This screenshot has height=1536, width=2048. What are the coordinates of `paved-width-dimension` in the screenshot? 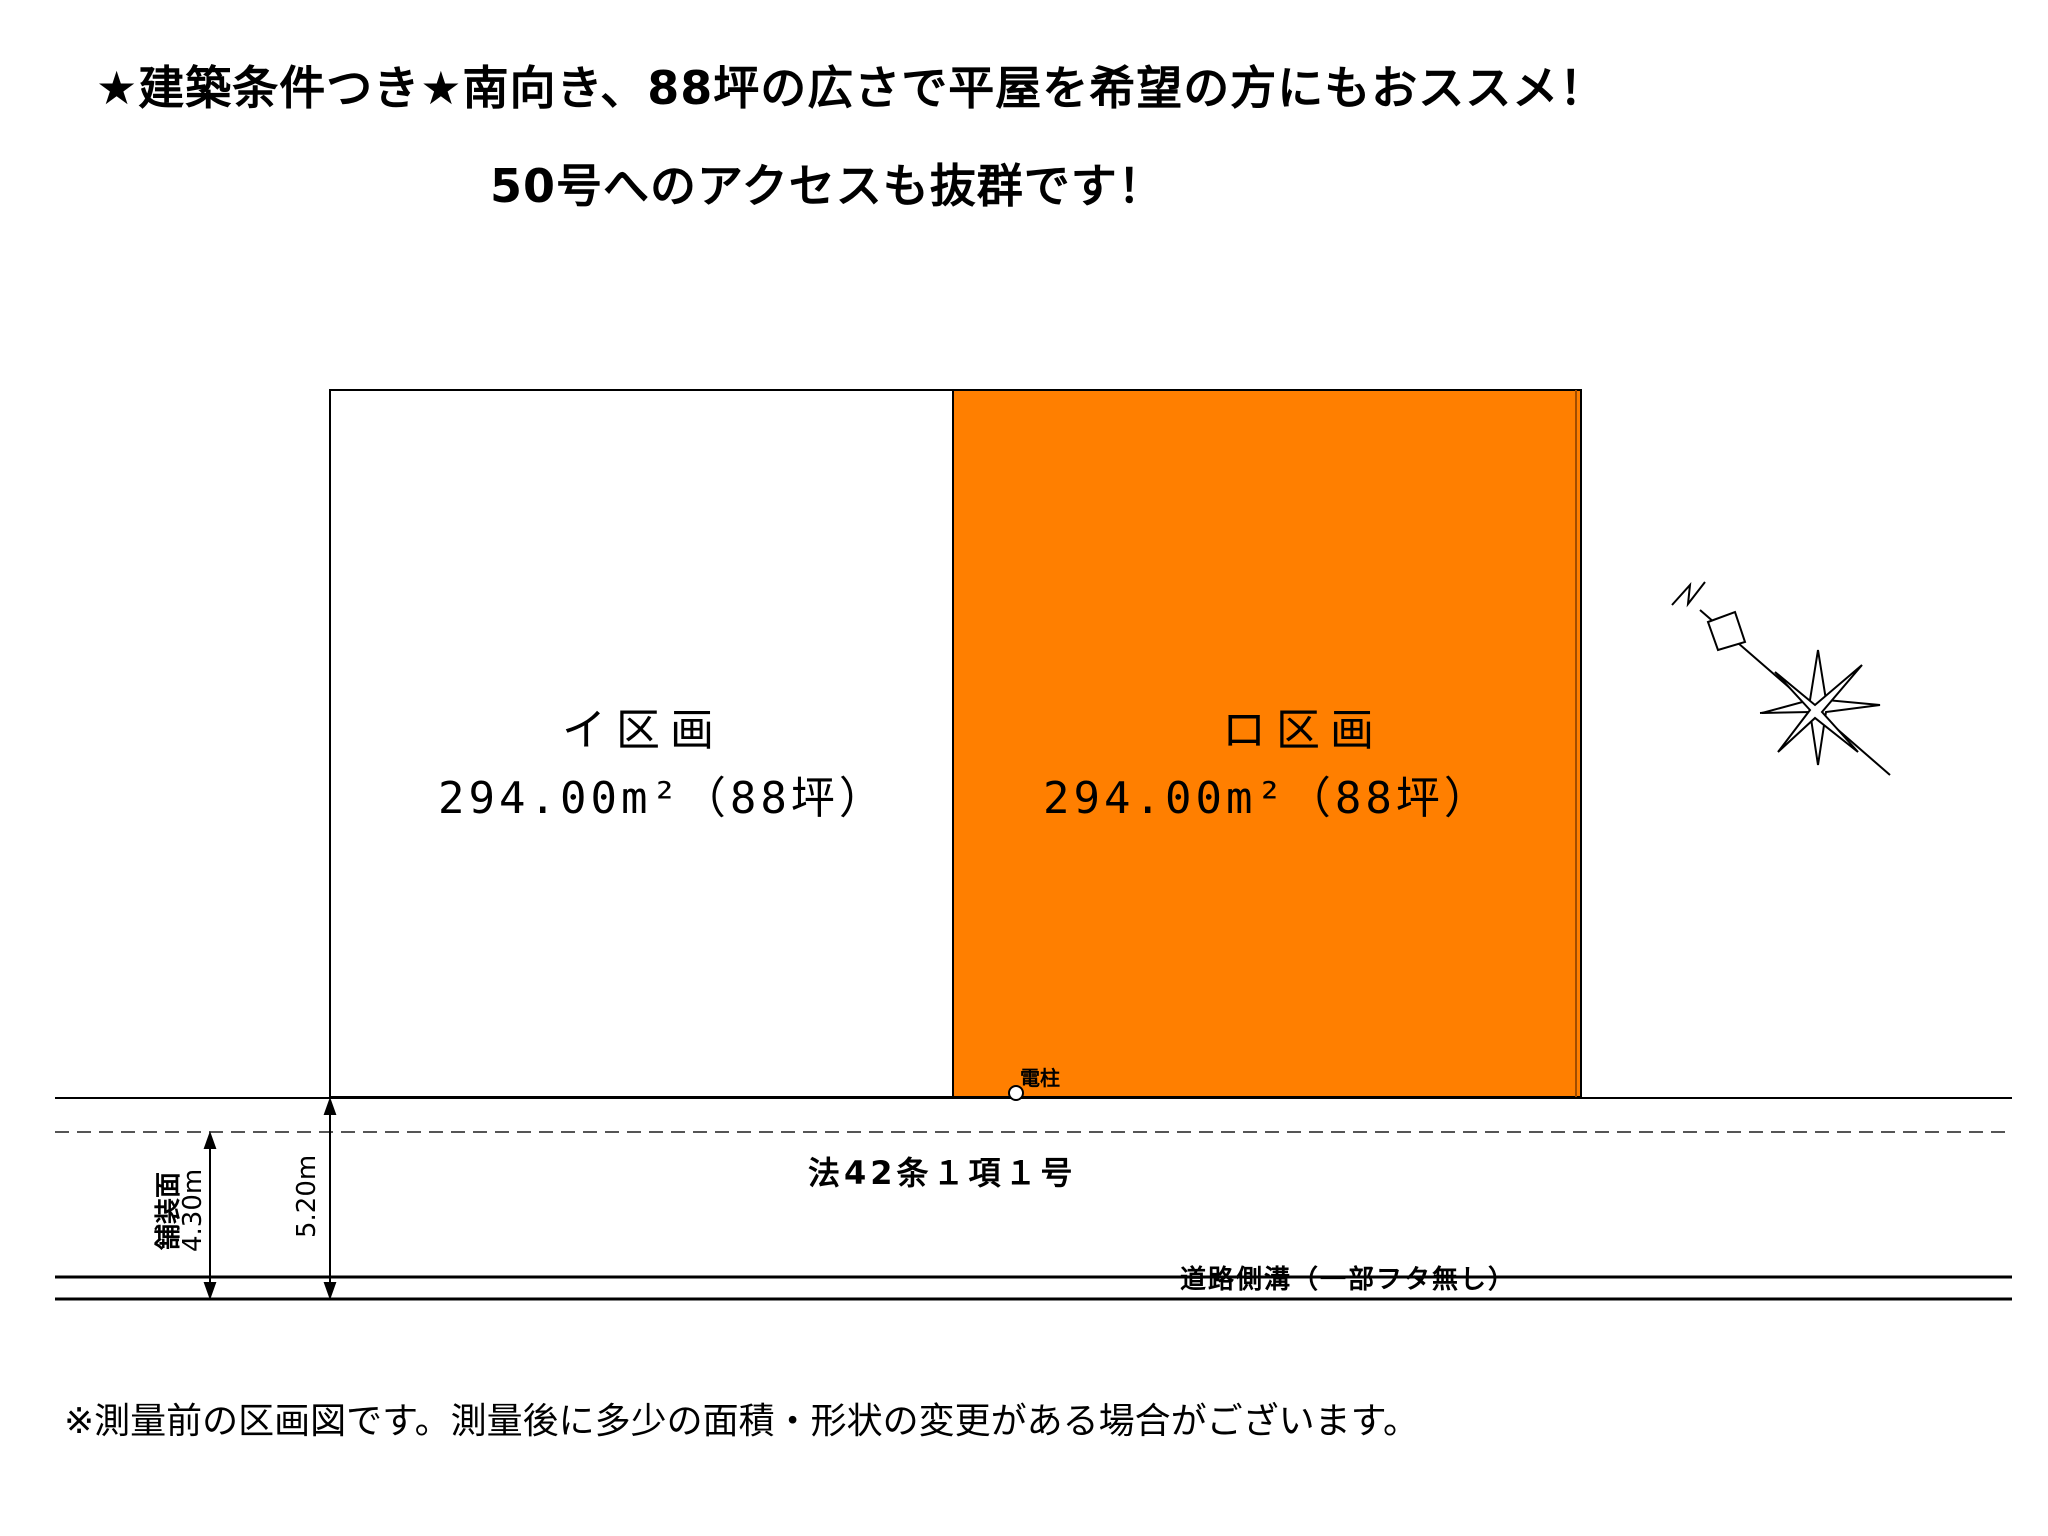 It's located at (210, 1215).